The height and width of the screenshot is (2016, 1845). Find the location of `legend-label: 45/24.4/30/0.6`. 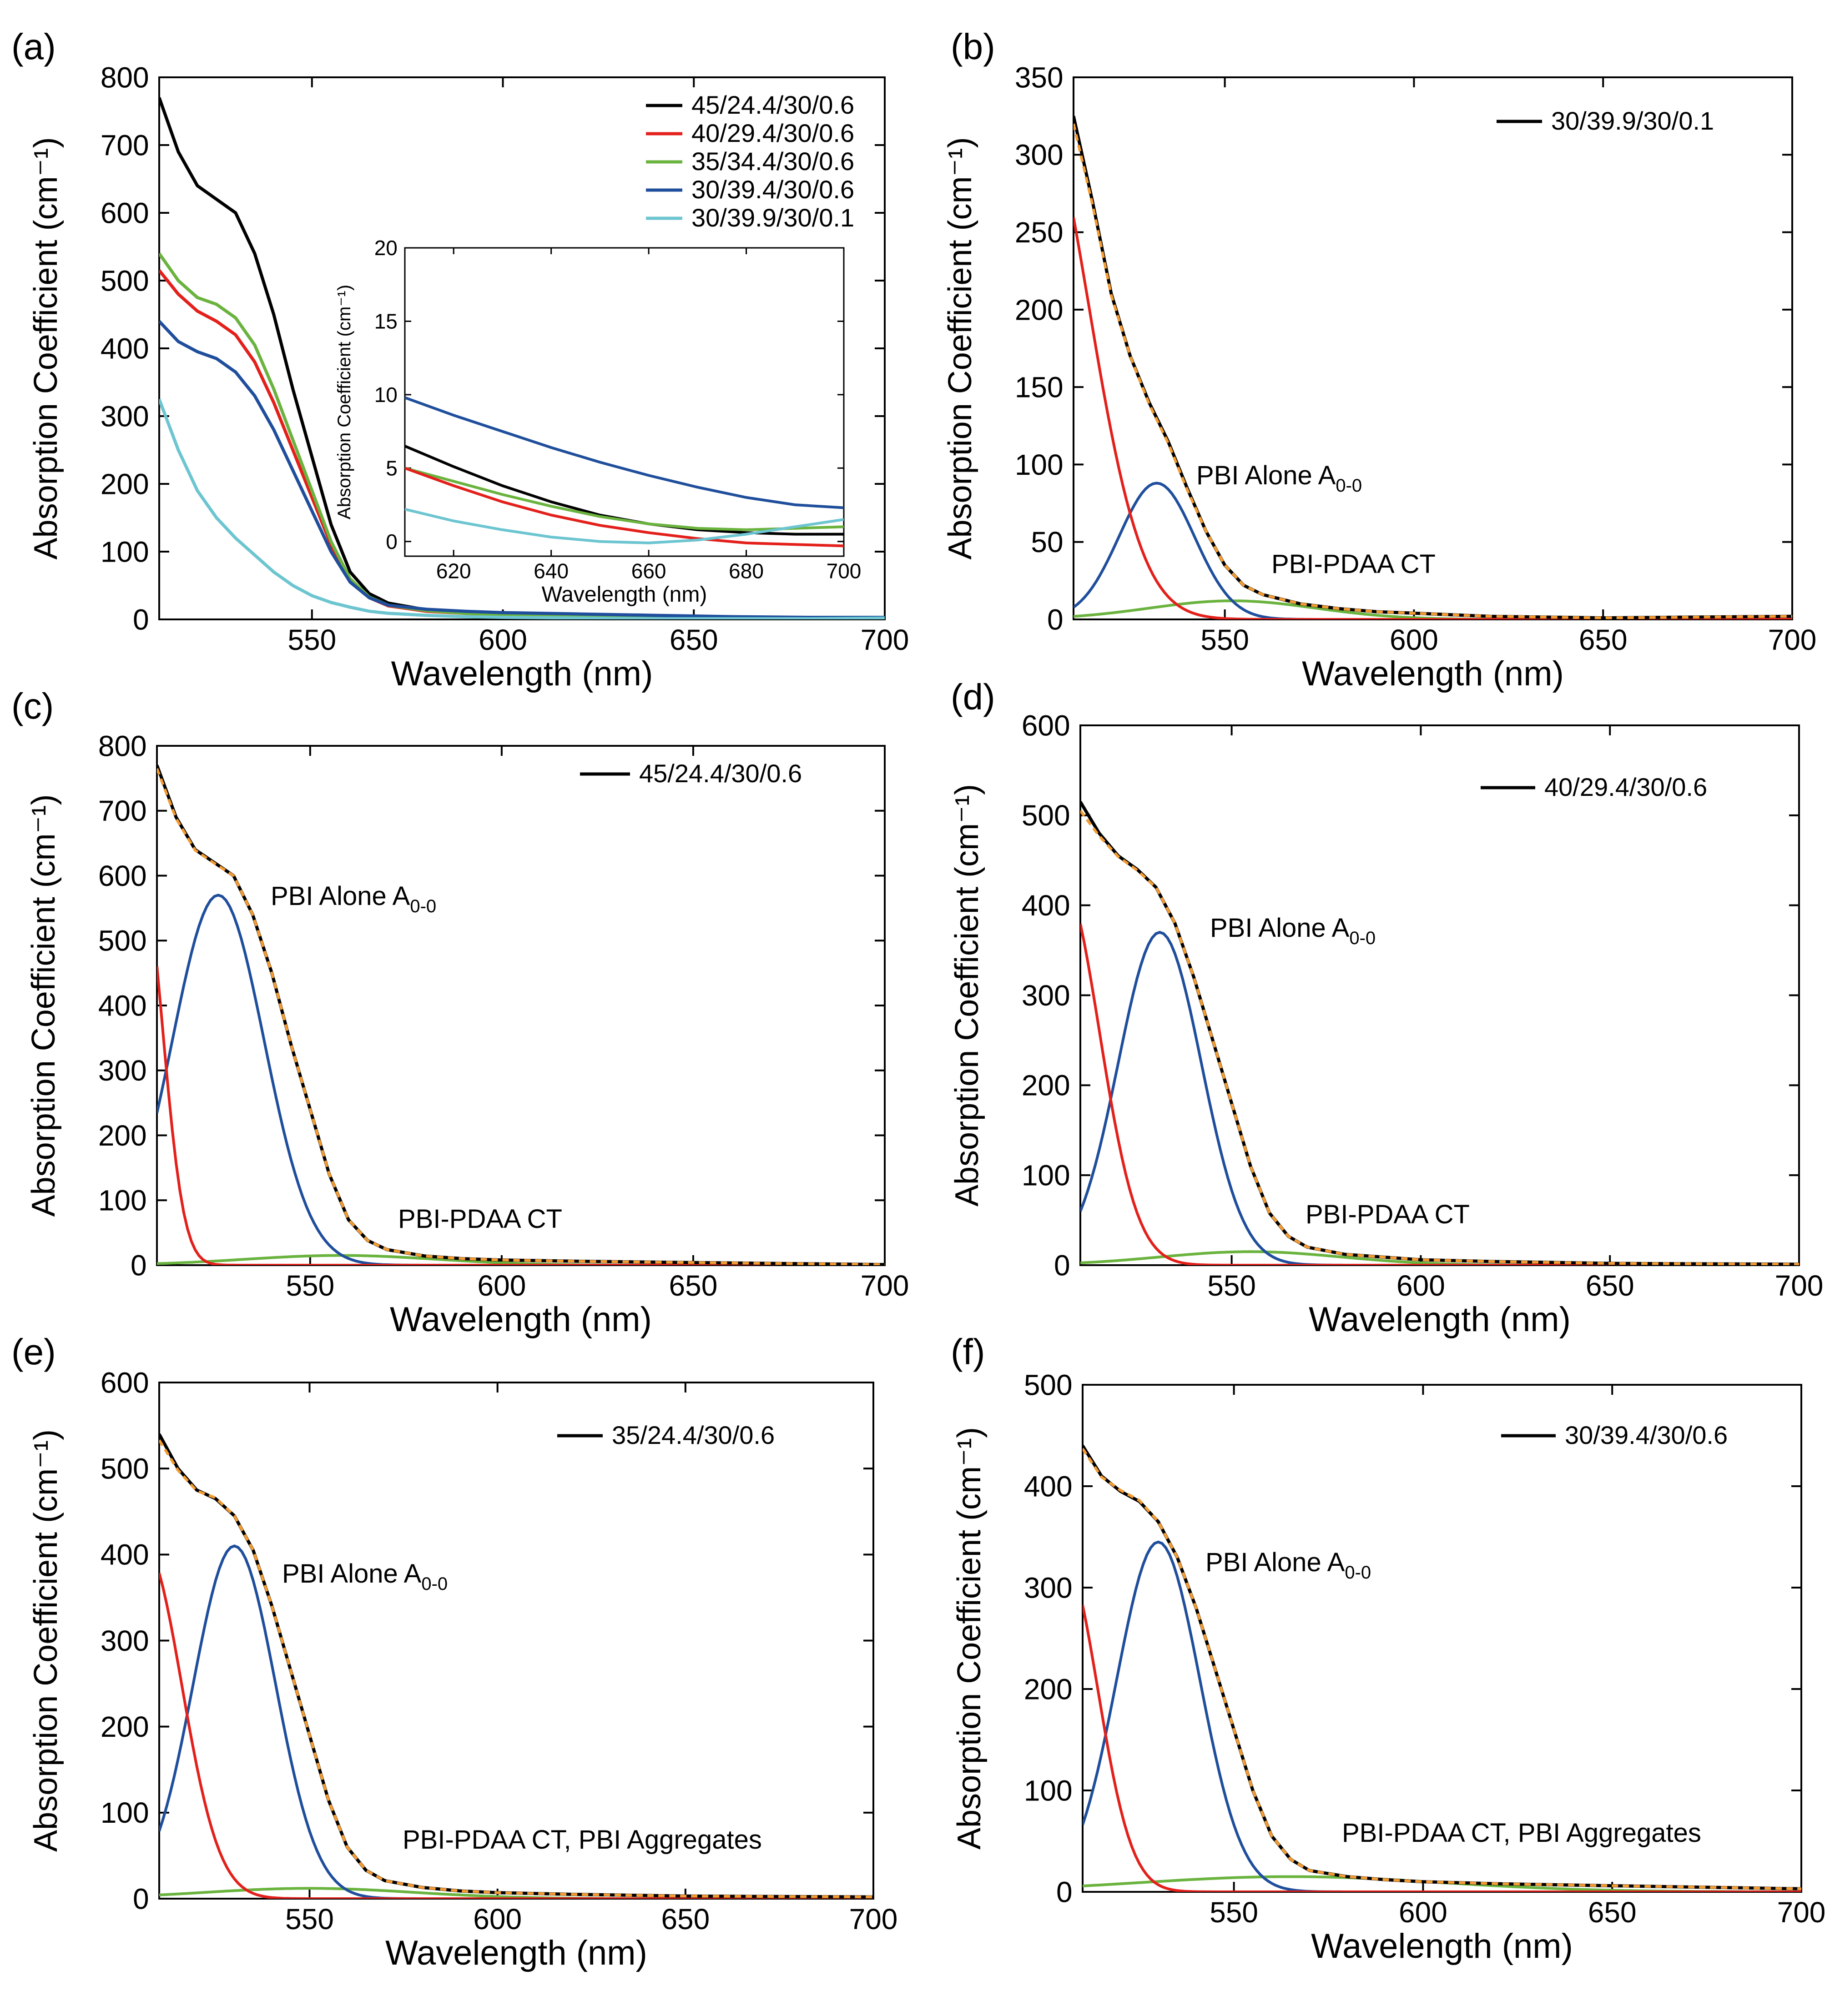

legend-label: 45/24.4/30/0.6 is located at coordinates (720, 774).